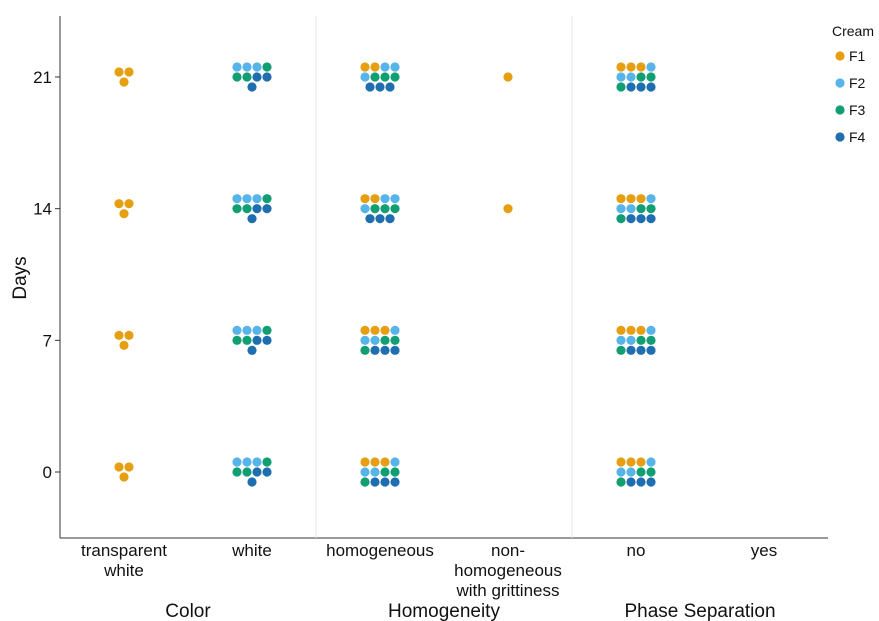 The image size is (879, 621). What do you see at coordinates (124, 560) in the screenshot?
I see `x-category-label: transparent white` at bounding box center [124, 560].